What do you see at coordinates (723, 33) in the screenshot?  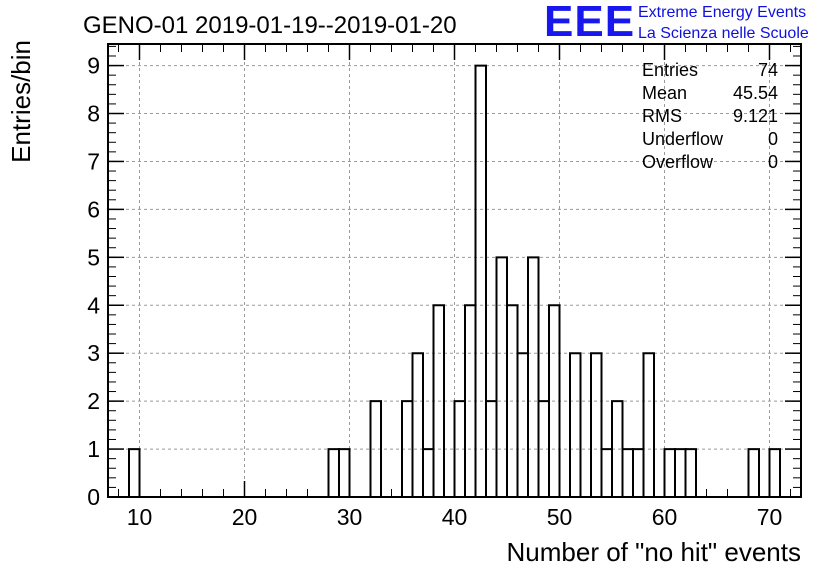 I see `logo-line-2: La Scienza nelle Scuole` at bounding box center [723, 33].